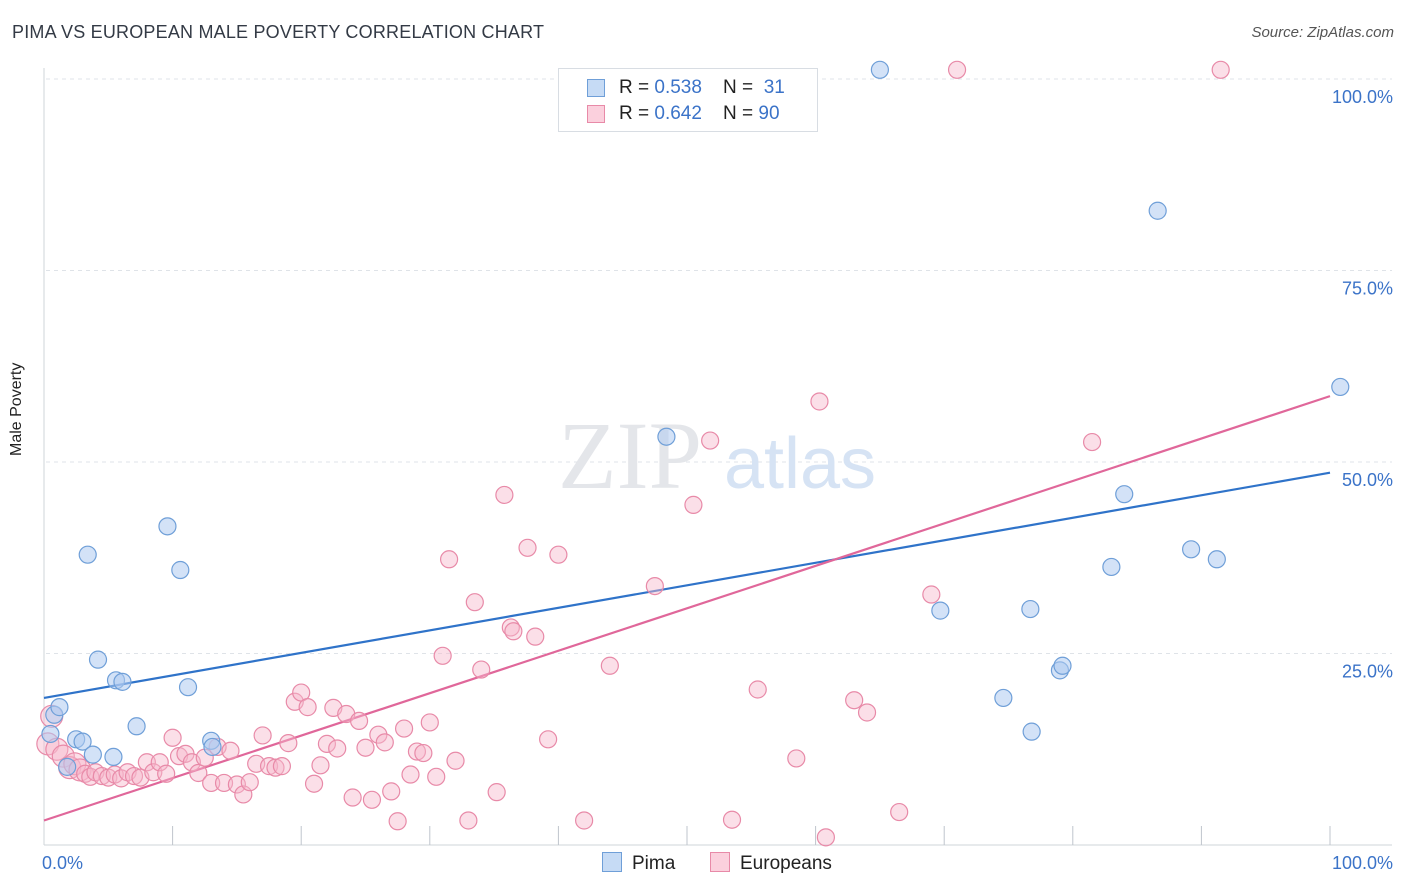 The width and height of the screenshot is (1406, 892). Describe the element at coordinates (630, 455) in the screenshot. I see `watermark-zip: ZIP` at that location.